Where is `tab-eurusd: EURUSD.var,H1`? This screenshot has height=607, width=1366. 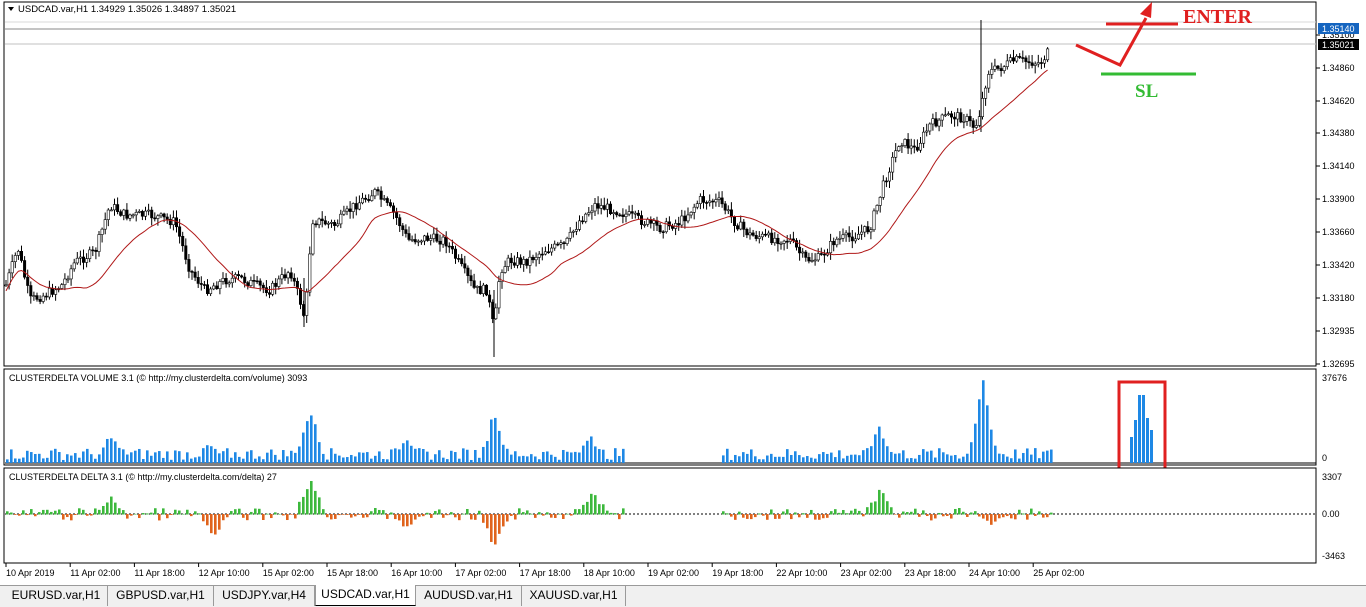
tab-eurusd: EURUSD.var,H1 is located at coordinates (56, 596).